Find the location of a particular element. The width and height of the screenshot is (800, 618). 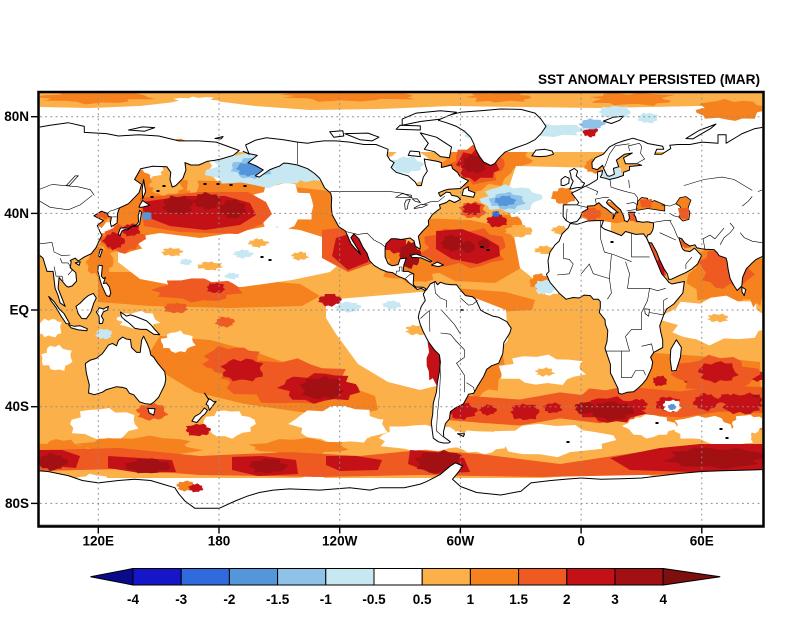

svg-text: 120E is located at coordinates (99, 541).